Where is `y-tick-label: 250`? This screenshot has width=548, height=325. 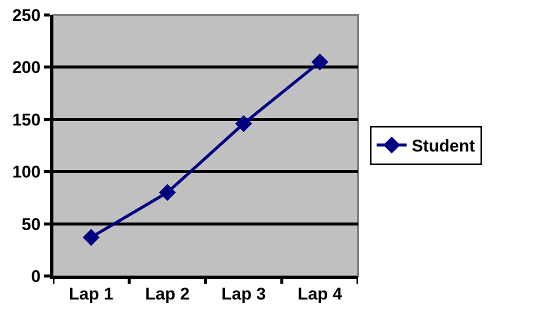
y-tick-label: 250 is located at coordinates (26, 15).